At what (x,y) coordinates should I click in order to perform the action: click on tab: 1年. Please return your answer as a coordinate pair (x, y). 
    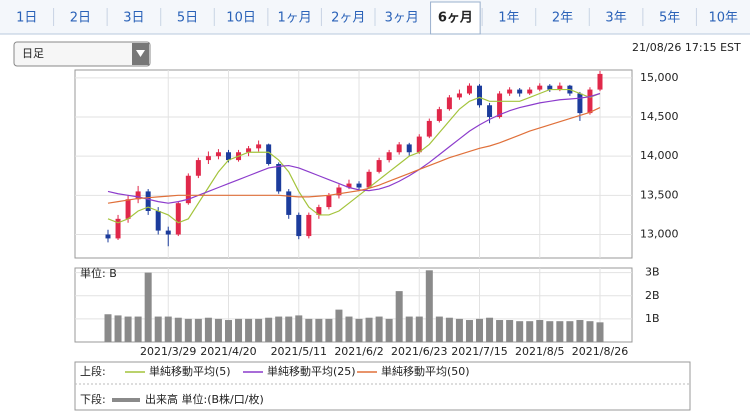
    Looking at the image, I should click on (508, 18).